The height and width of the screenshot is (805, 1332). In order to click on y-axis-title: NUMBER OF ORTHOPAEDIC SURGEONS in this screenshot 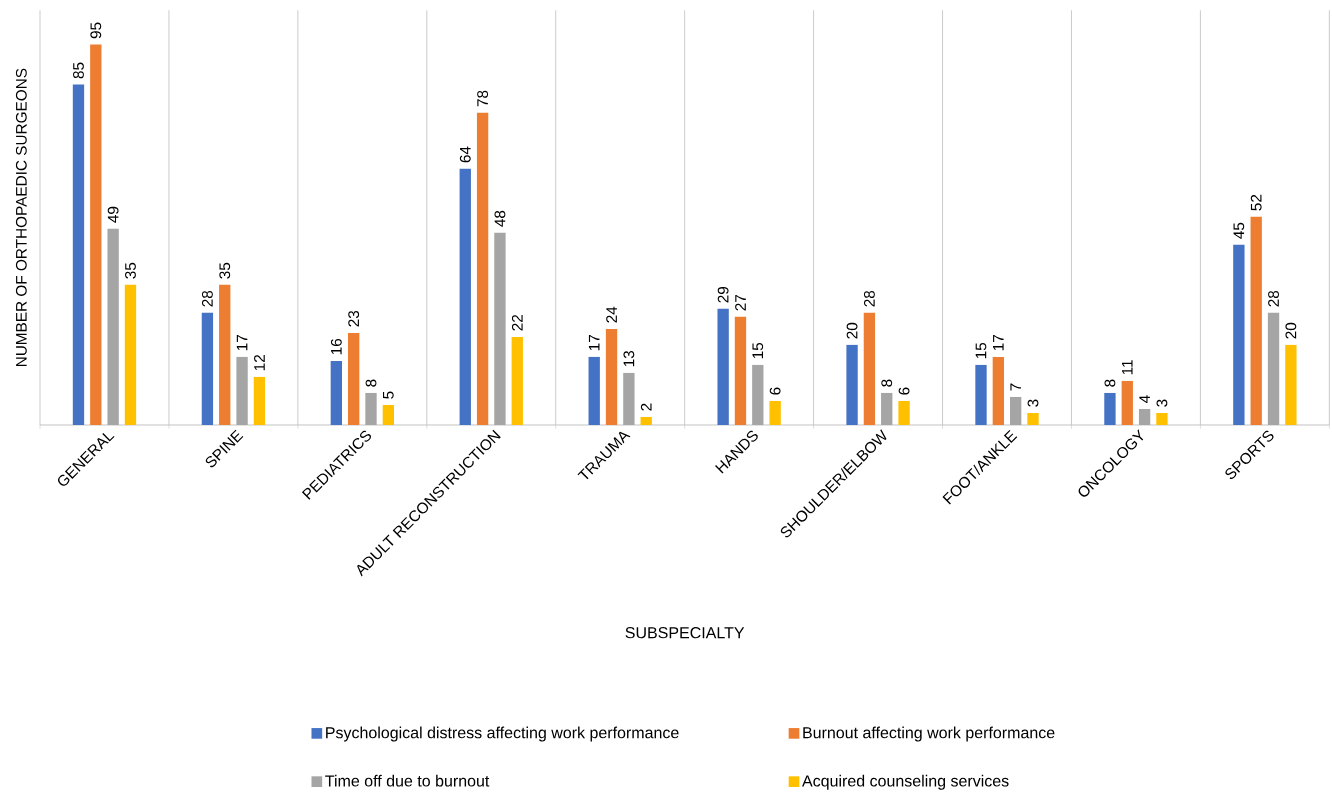, I will do `click(21, 217)`.